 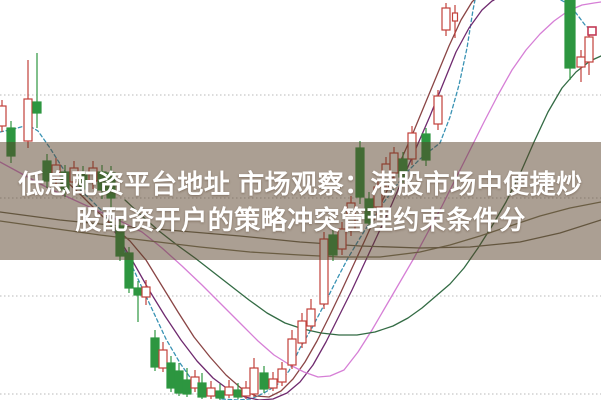 What do you see at coordinates (592, 31) in the screenshot?
I see `last-price-marker` at bounding box center [592, 31].